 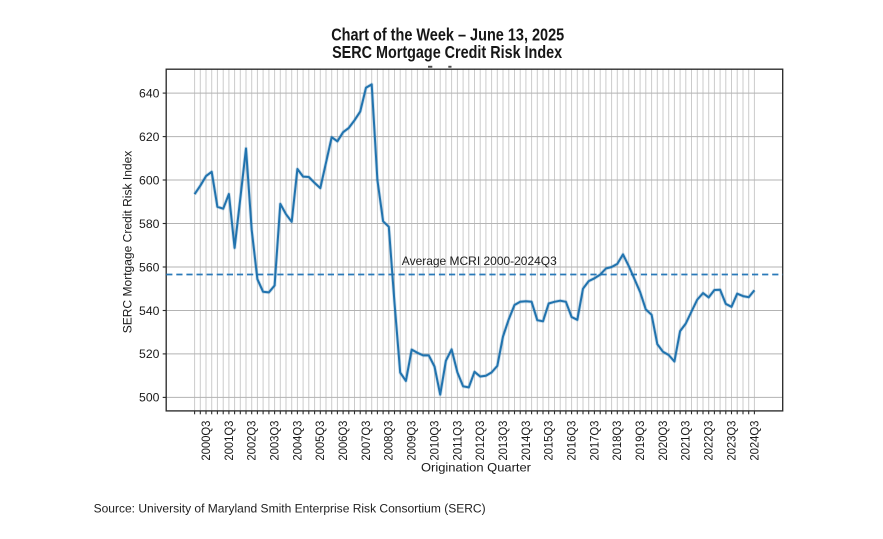 What do you see at coordinates (412, 440) in the screenshot?
I see `svg-text: 2009Q3` at bounding box center [412, 440].